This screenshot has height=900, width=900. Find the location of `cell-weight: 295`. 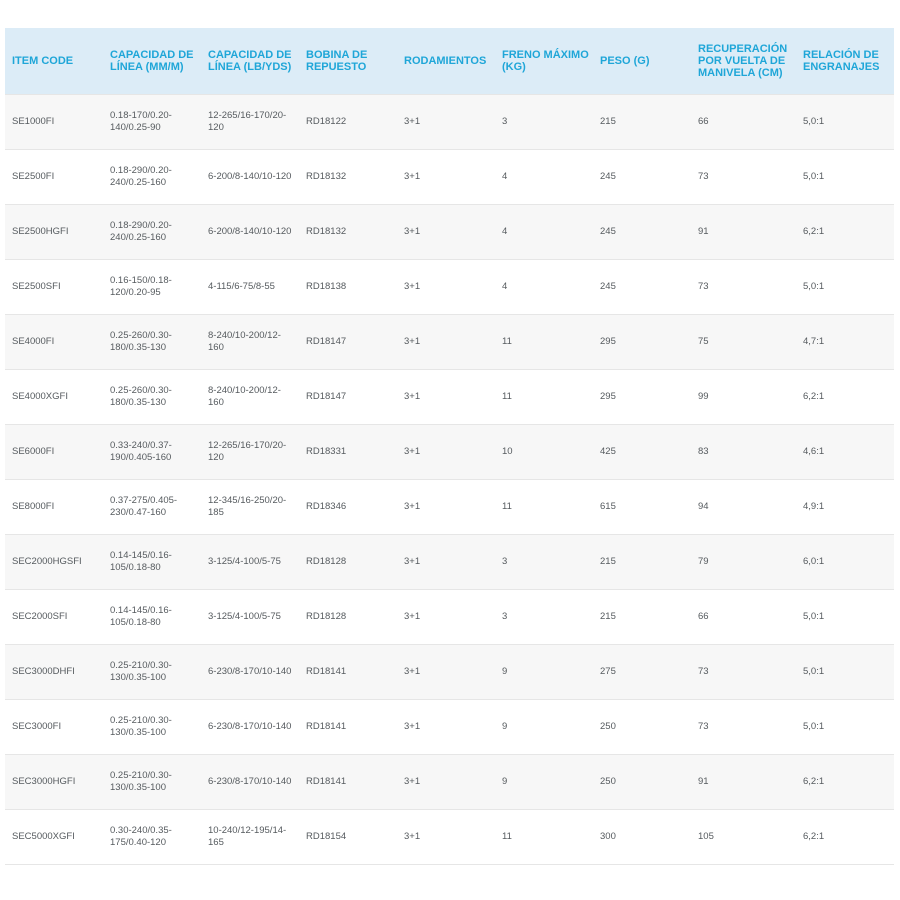

cell-weight: 295 is located at coordinates (642, 341).